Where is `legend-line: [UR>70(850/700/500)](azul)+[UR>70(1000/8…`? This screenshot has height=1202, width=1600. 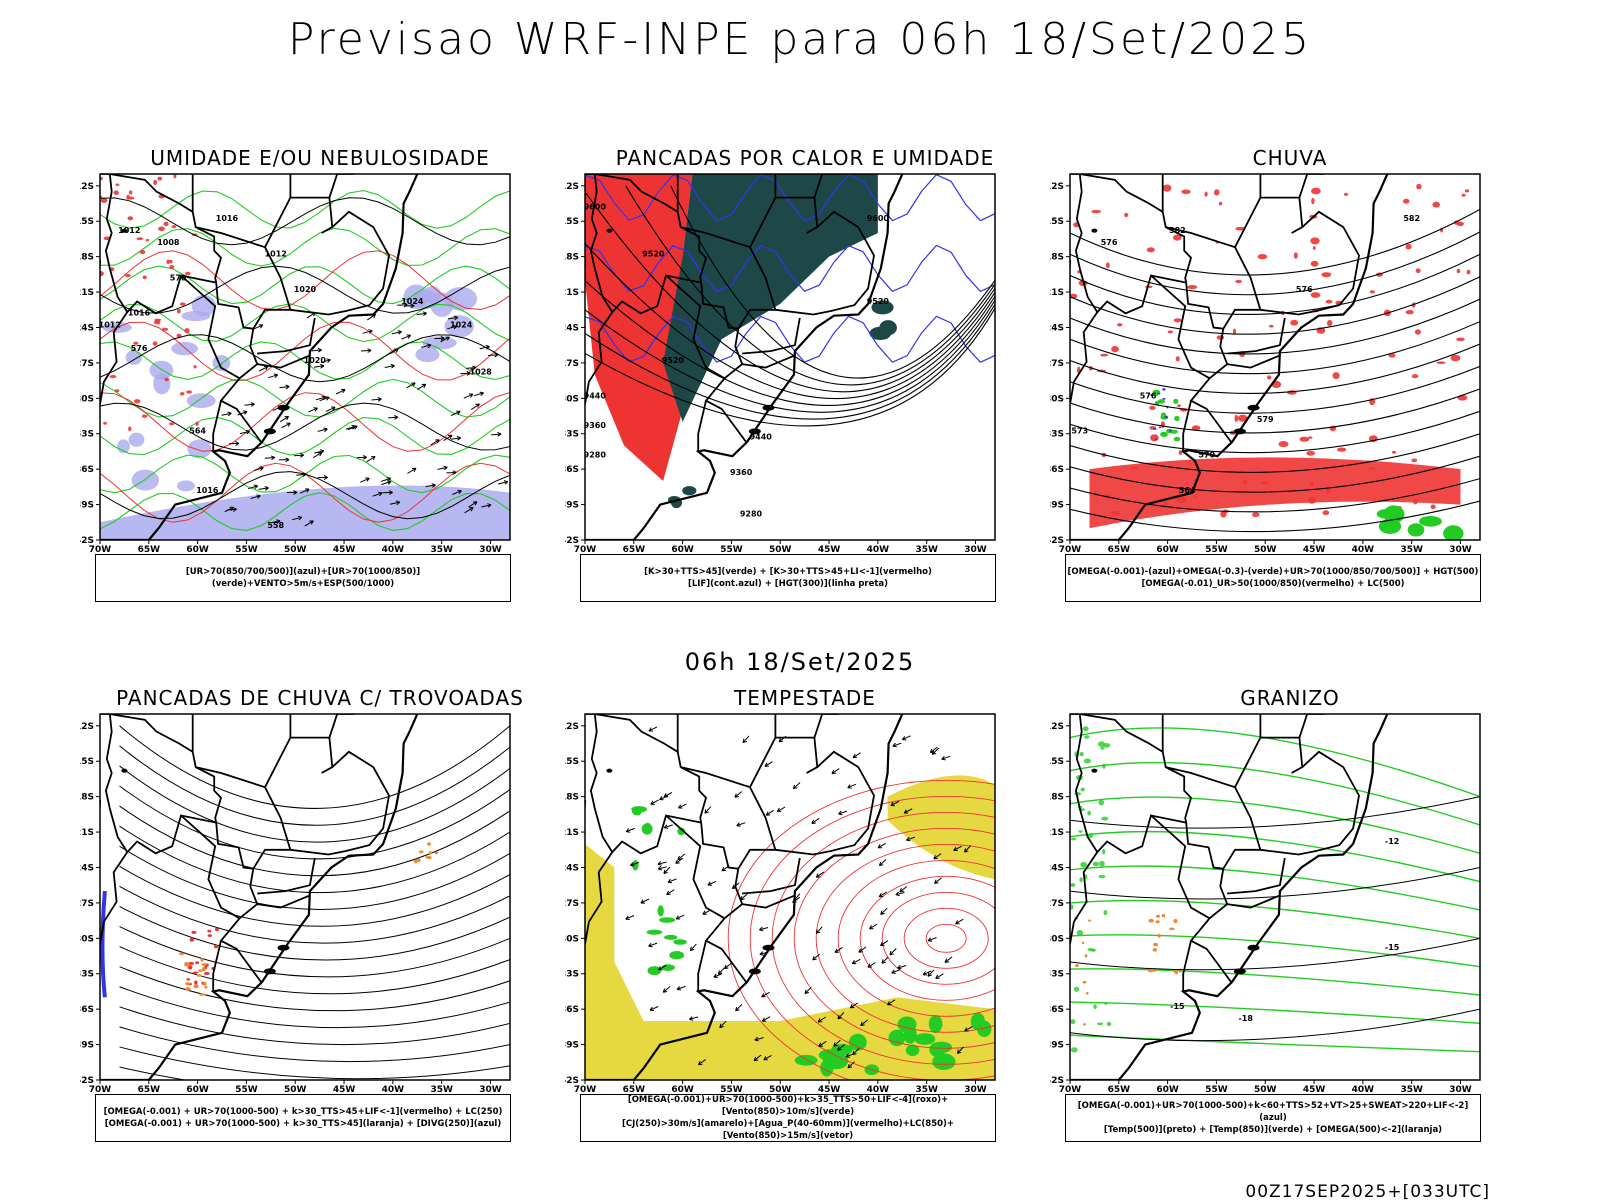
legend-line: [UR>70(850/700/500)](azul)+[UR>70(1000/8… is located at coordinates (303, 578).